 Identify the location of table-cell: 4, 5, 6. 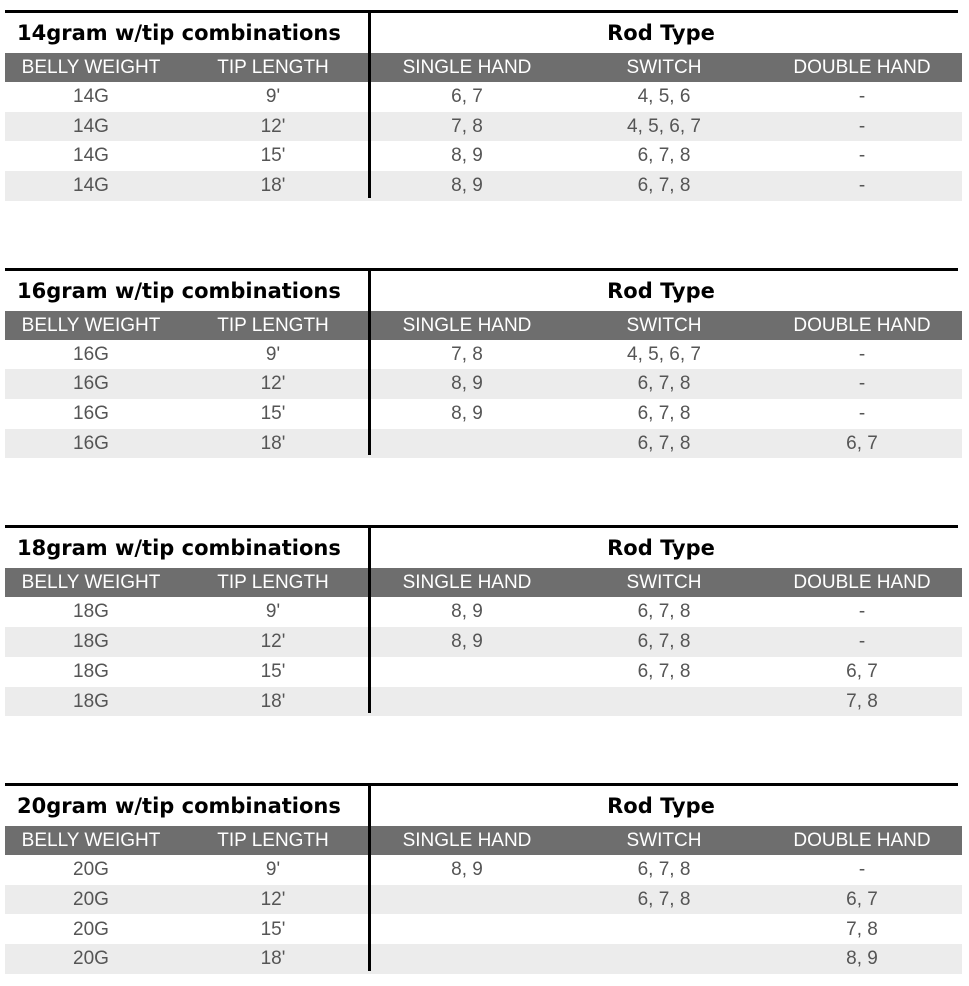
(664, 96).